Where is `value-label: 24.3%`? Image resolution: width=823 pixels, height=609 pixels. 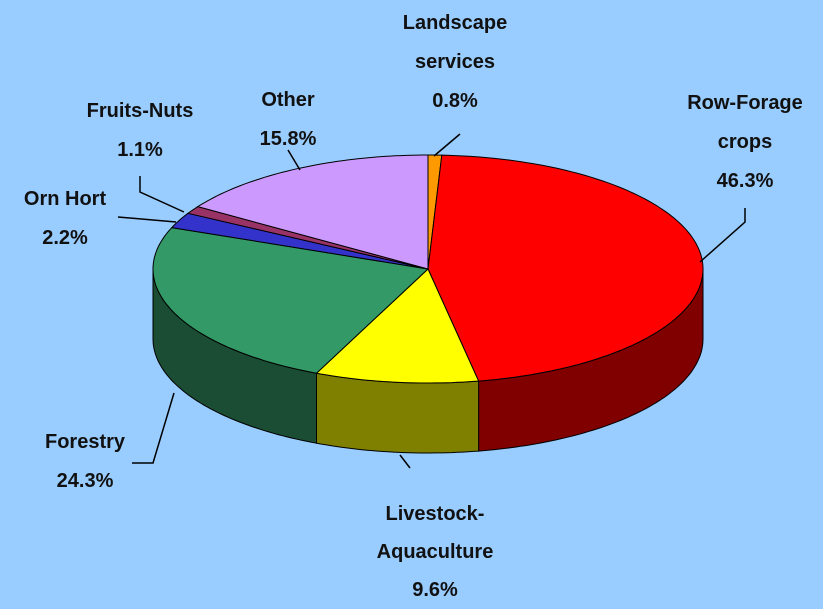
value-label: 24.3% is located at coordinates (85, 481).